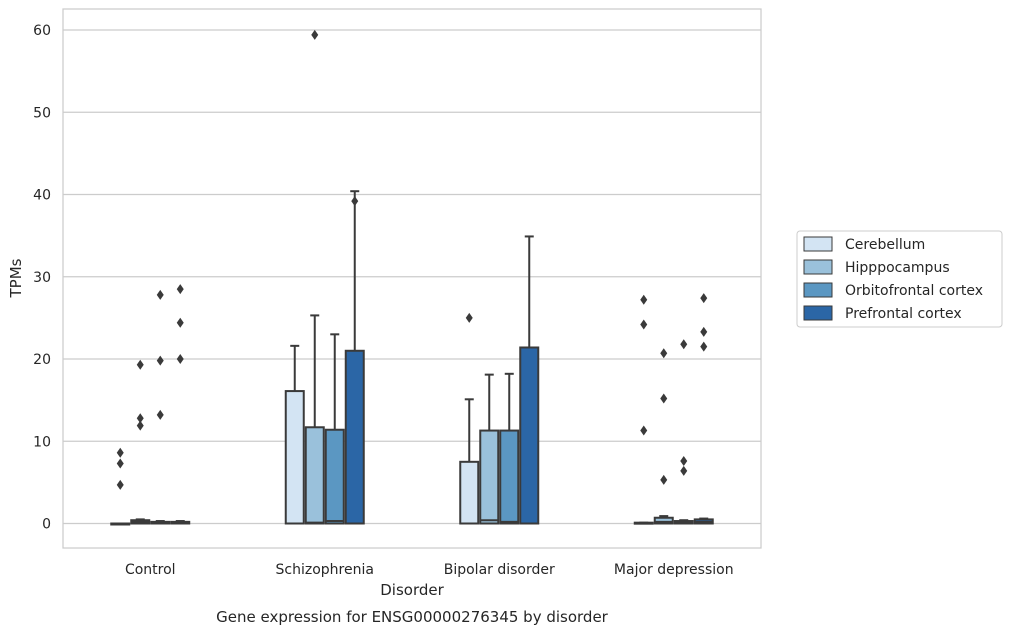 The width and height of the screenshot is (1013, 634). Describe the element at coordinates (412, 590) in the screenshot. I see `x-axis-title: Disorder` at that location.